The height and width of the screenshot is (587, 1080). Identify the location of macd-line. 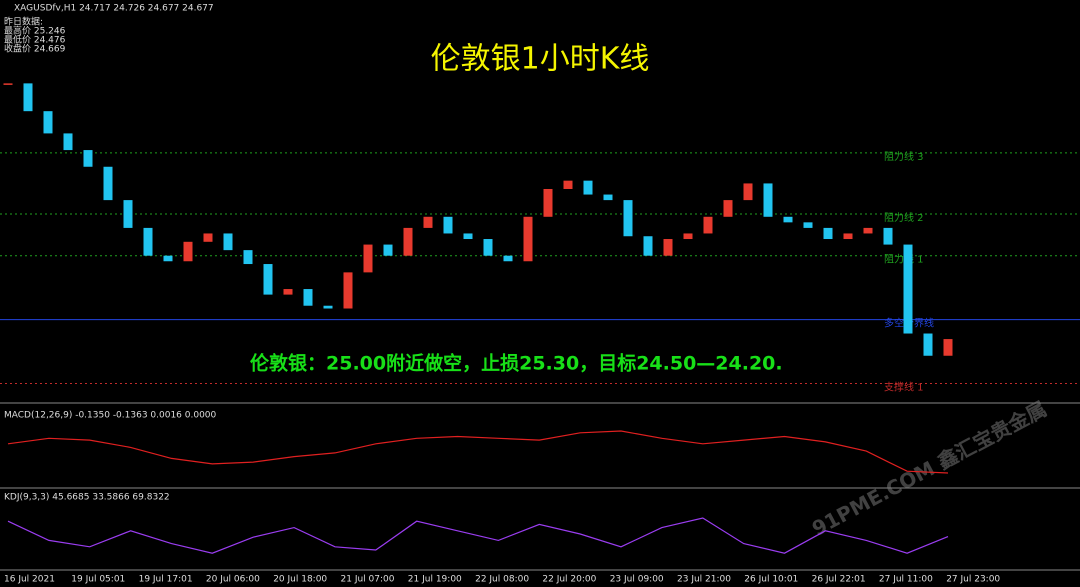
(478, 452).